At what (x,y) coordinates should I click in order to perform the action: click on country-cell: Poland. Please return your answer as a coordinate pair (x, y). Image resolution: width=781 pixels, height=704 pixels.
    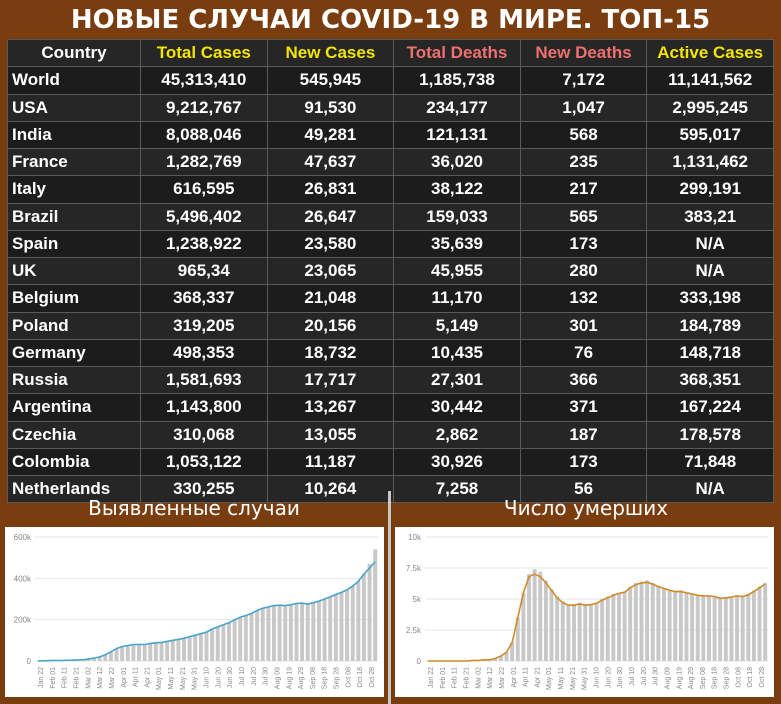
    Looking at the image, I should click on (74, 325).